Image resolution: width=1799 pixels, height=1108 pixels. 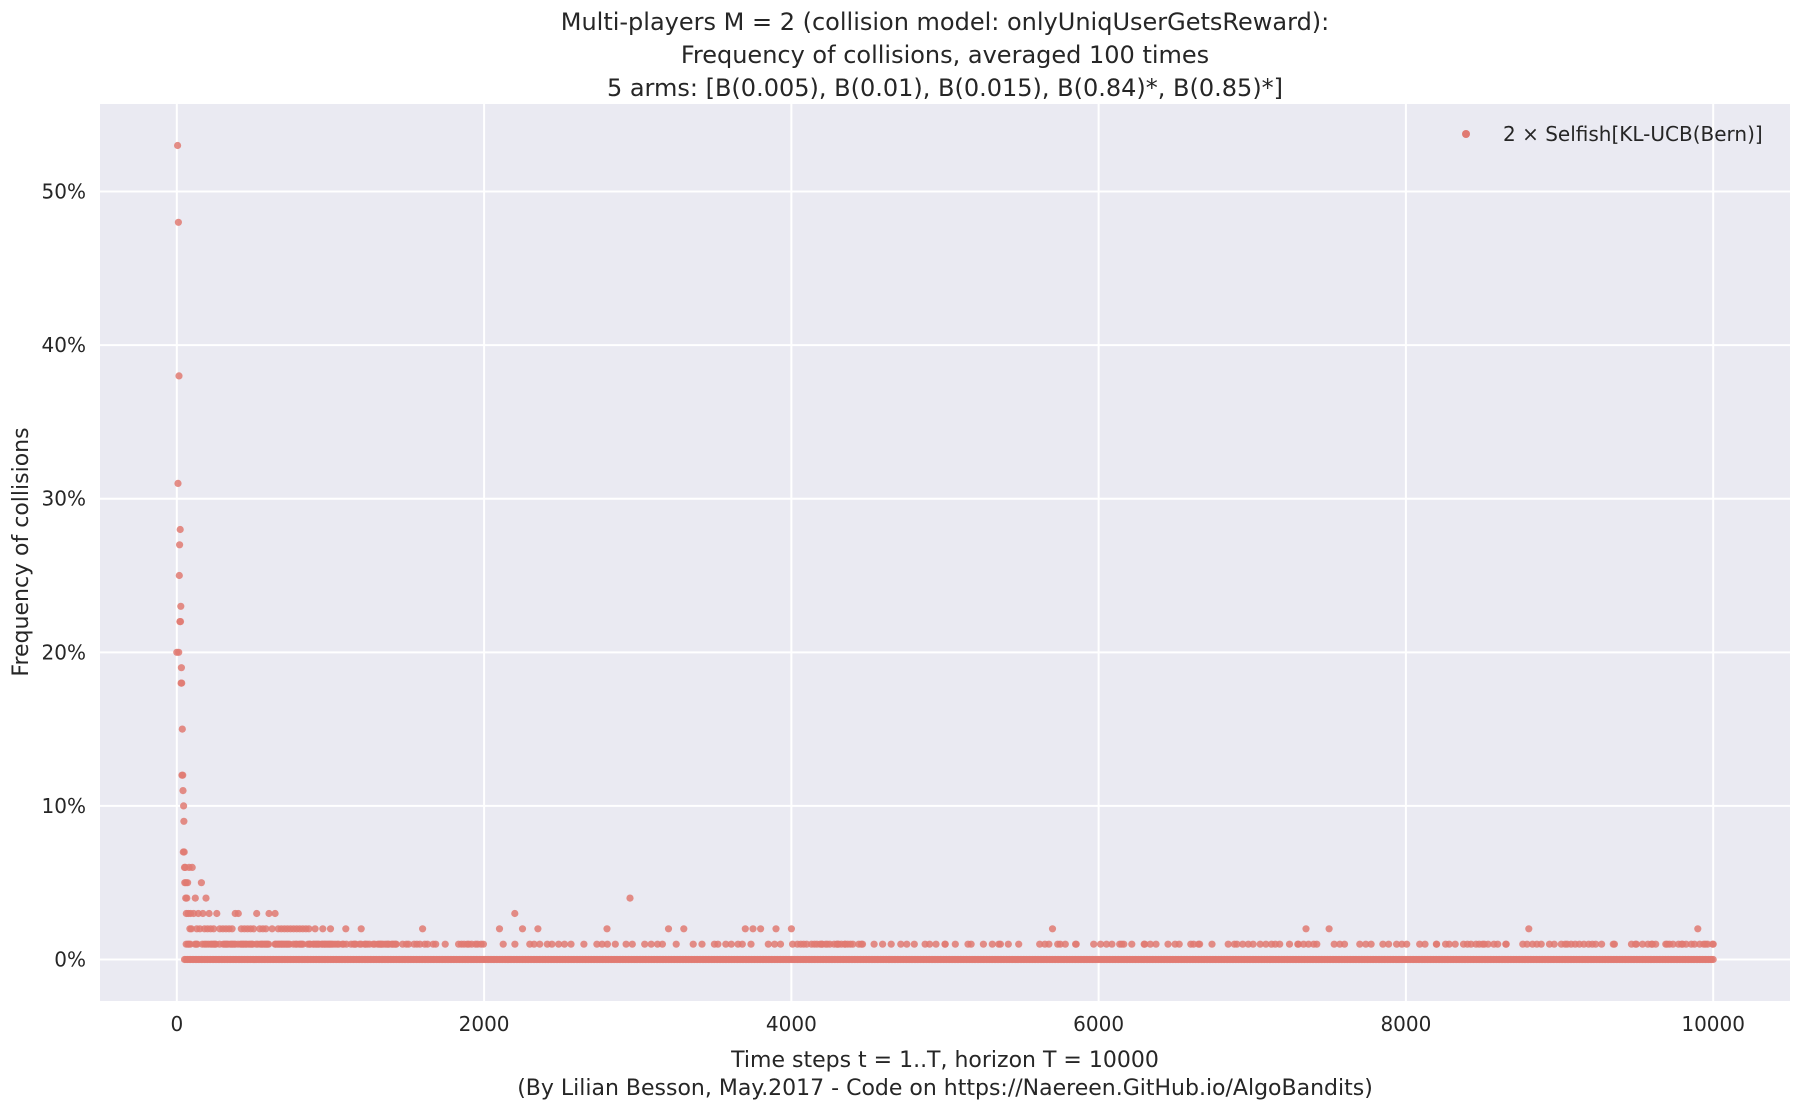 I want to click on legend: 2 × Selfish[KL-UCB(Bern)], so click(x=1612, y=134).